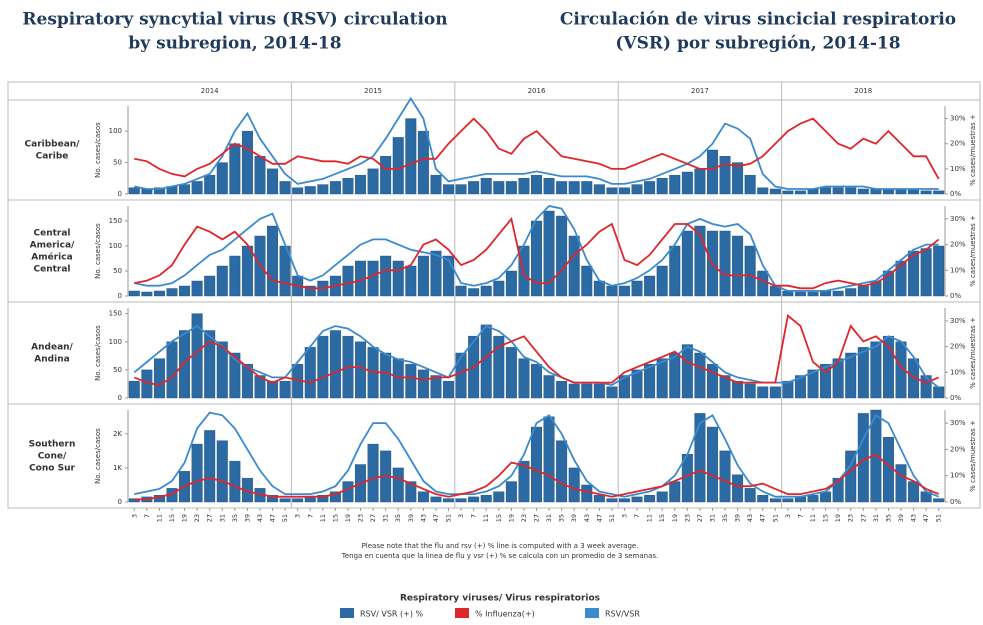  What do you see at coordinates (750, 518) in the screenshot?
I see `x-tick-label: 43` at bounding box center [750, 518].